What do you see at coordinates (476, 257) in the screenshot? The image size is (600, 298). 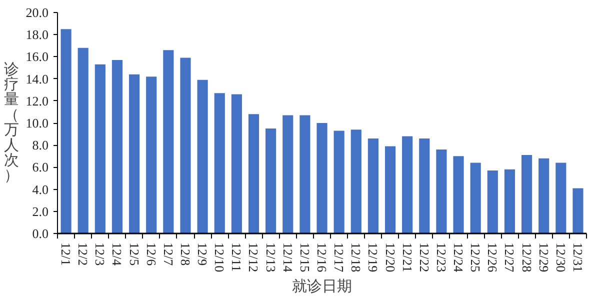 I see `x-tick-label: 12/25` at bounding box center [476, 257].